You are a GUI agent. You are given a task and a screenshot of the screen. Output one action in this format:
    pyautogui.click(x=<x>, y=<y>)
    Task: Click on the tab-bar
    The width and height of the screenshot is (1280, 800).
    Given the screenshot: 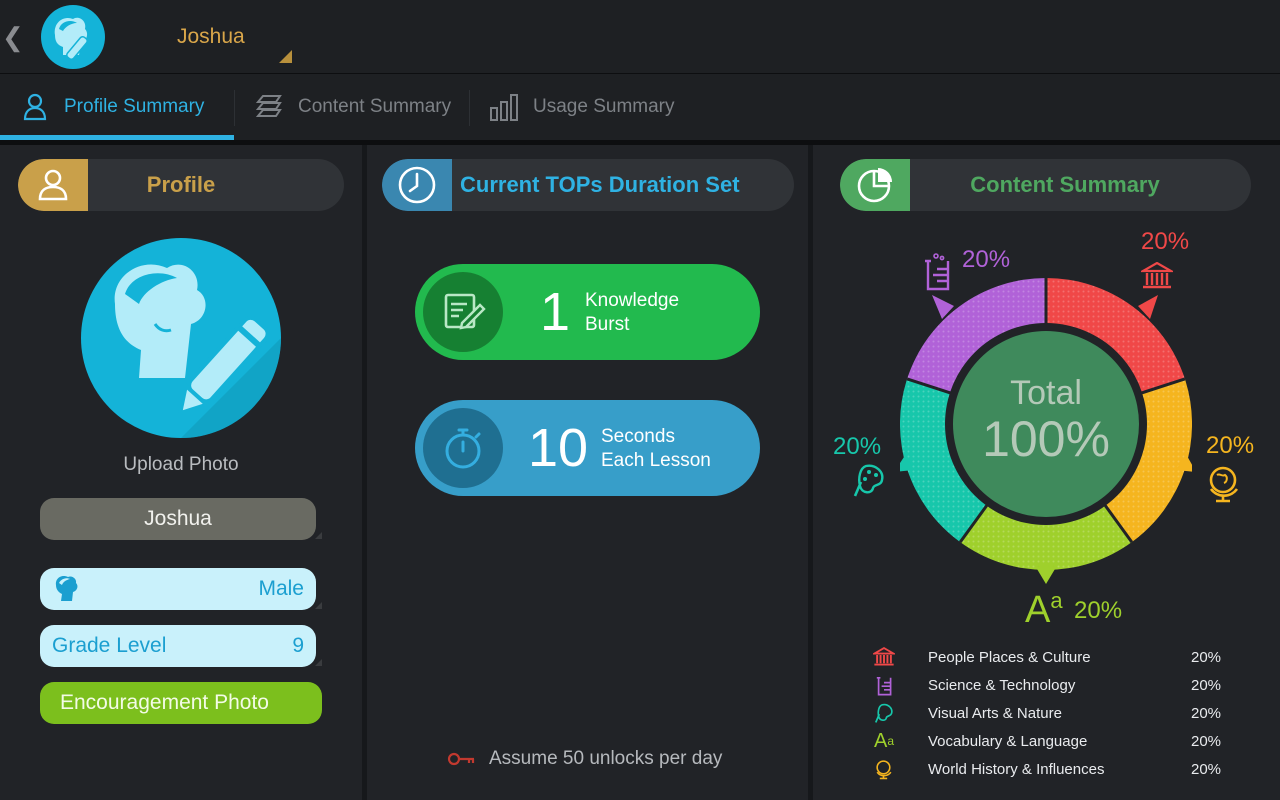 What is the action you would take?
    pyautogui.click(x=640, y=107)
    